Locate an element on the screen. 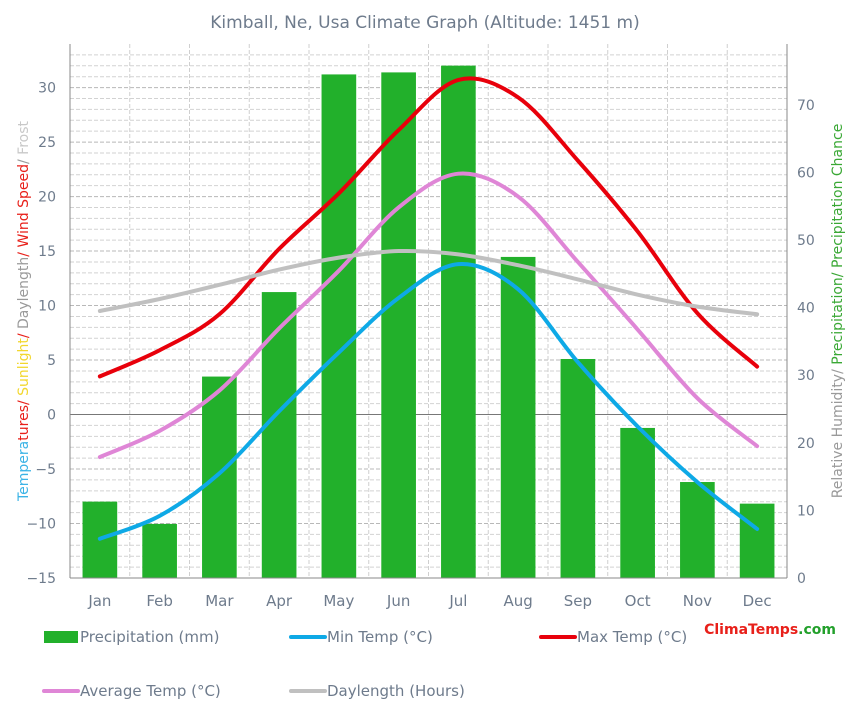 The image size is (851, 719). precipitation-bar-jul is located at coordinates (458, 322).